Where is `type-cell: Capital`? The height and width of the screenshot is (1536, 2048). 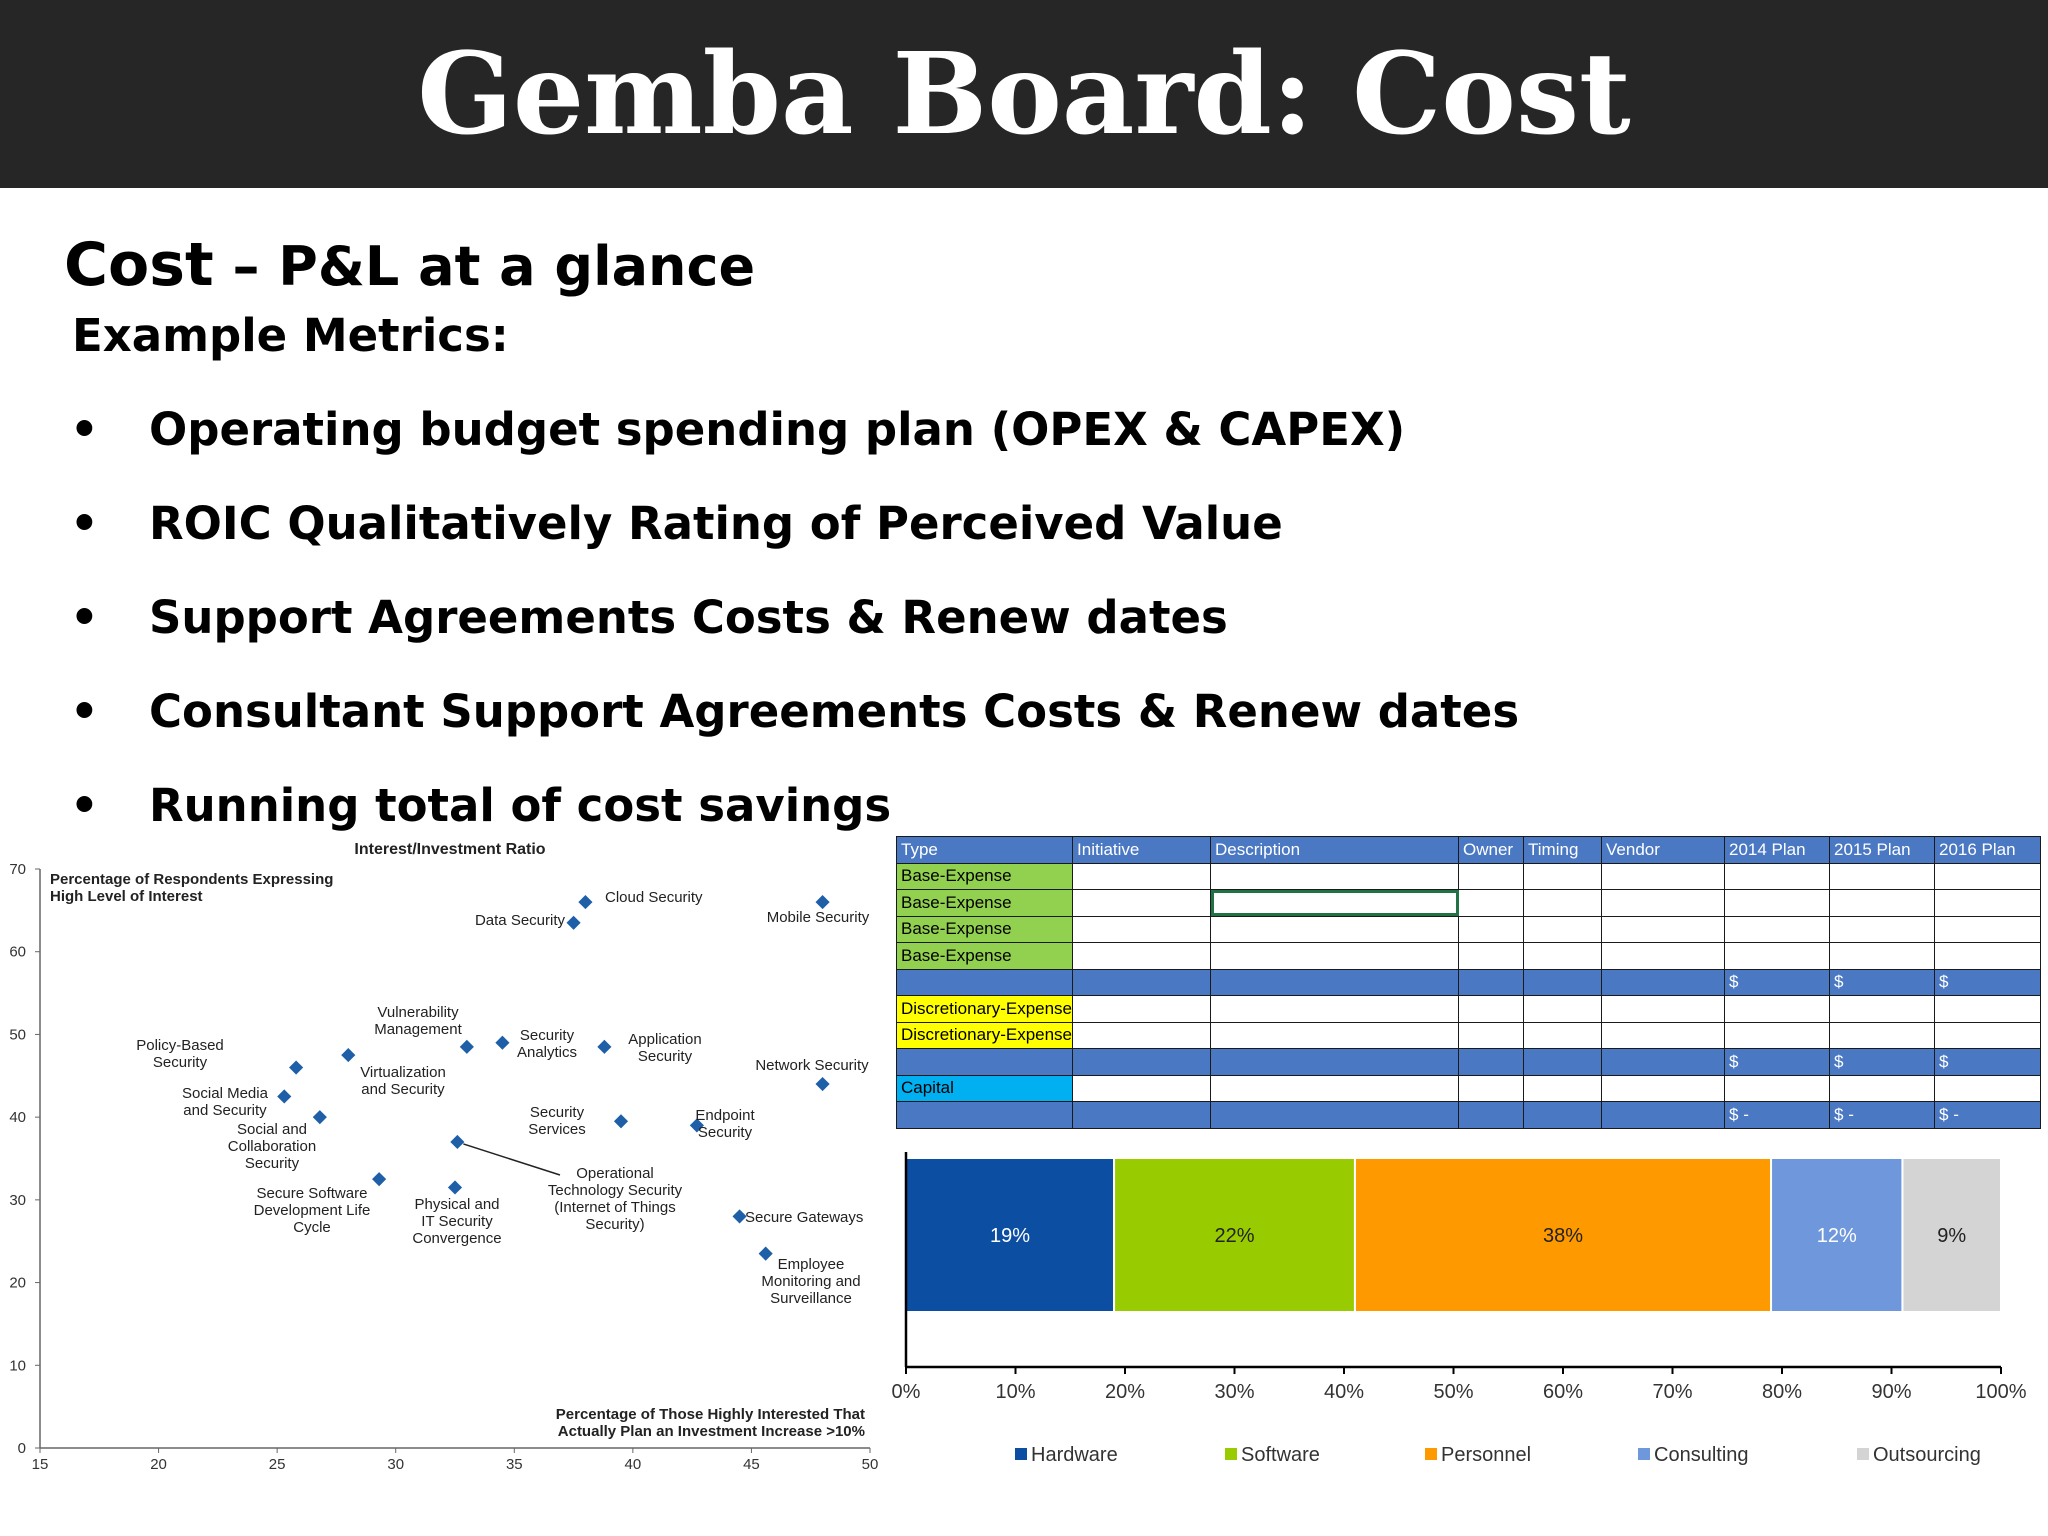 type-cell: Capital is located at coordinates (984, 1088).